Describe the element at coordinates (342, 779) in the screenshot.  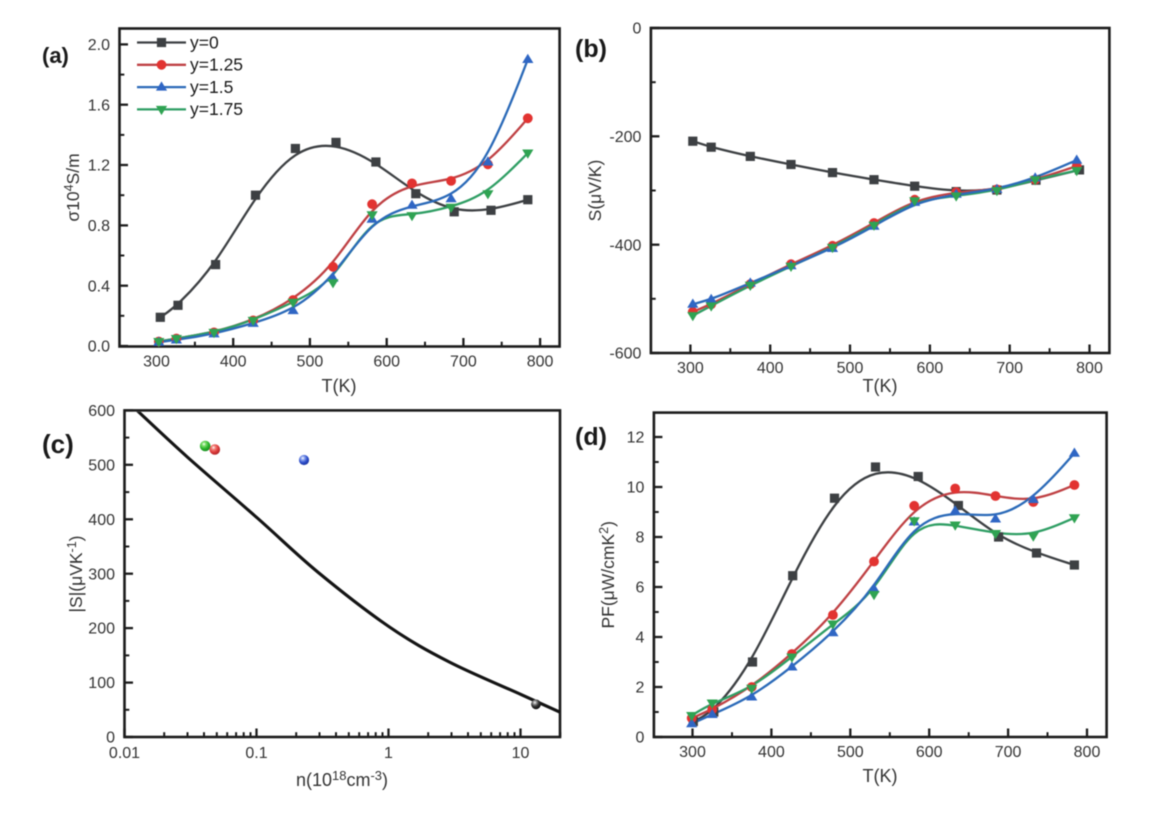
I see `svg-text: n(1018cm-3)` at that location.